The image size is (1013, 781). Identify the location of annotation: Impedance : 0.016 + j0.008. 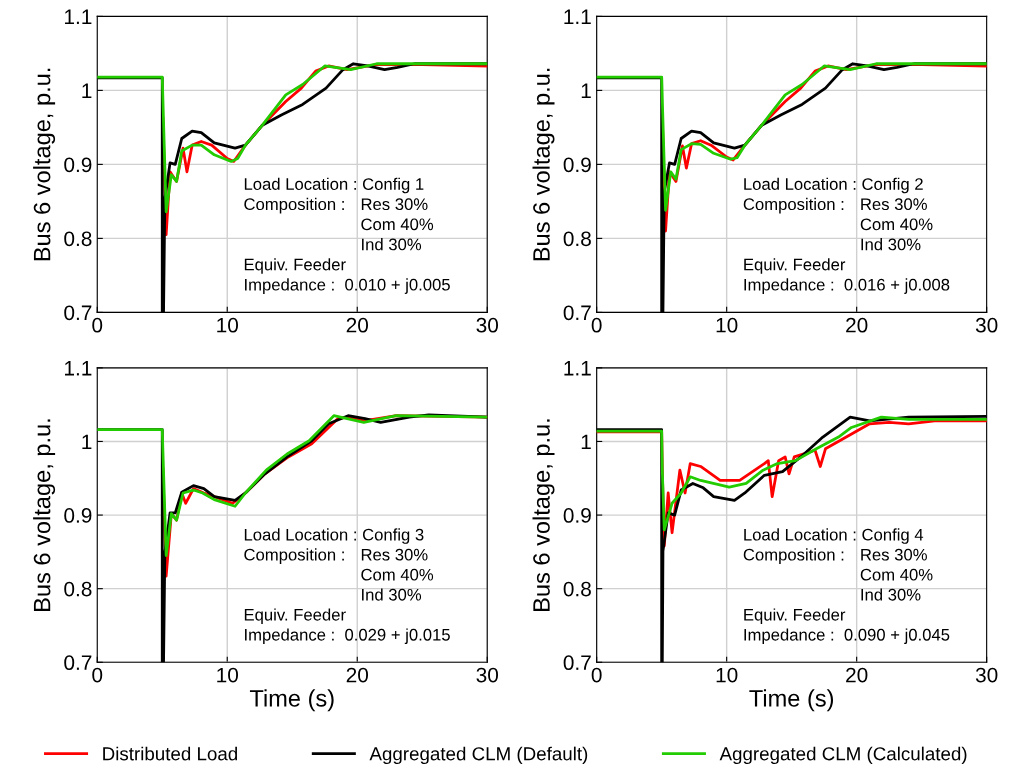
(847, 286).